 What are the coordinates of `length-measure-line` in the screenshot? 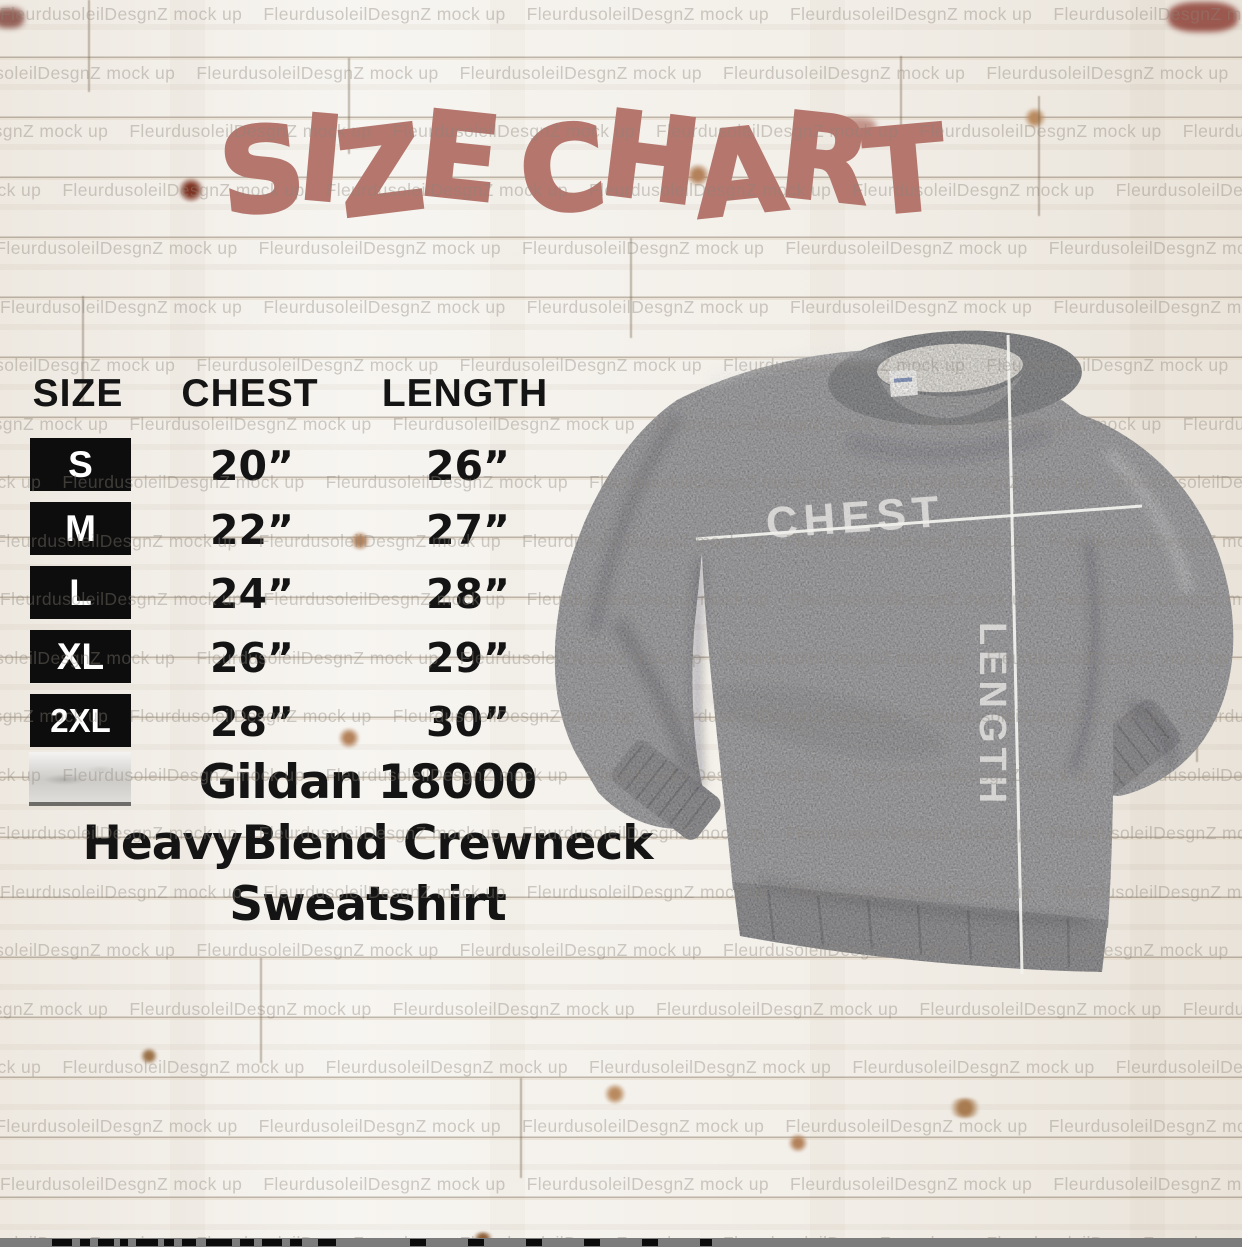 It's located at (1015, 654).